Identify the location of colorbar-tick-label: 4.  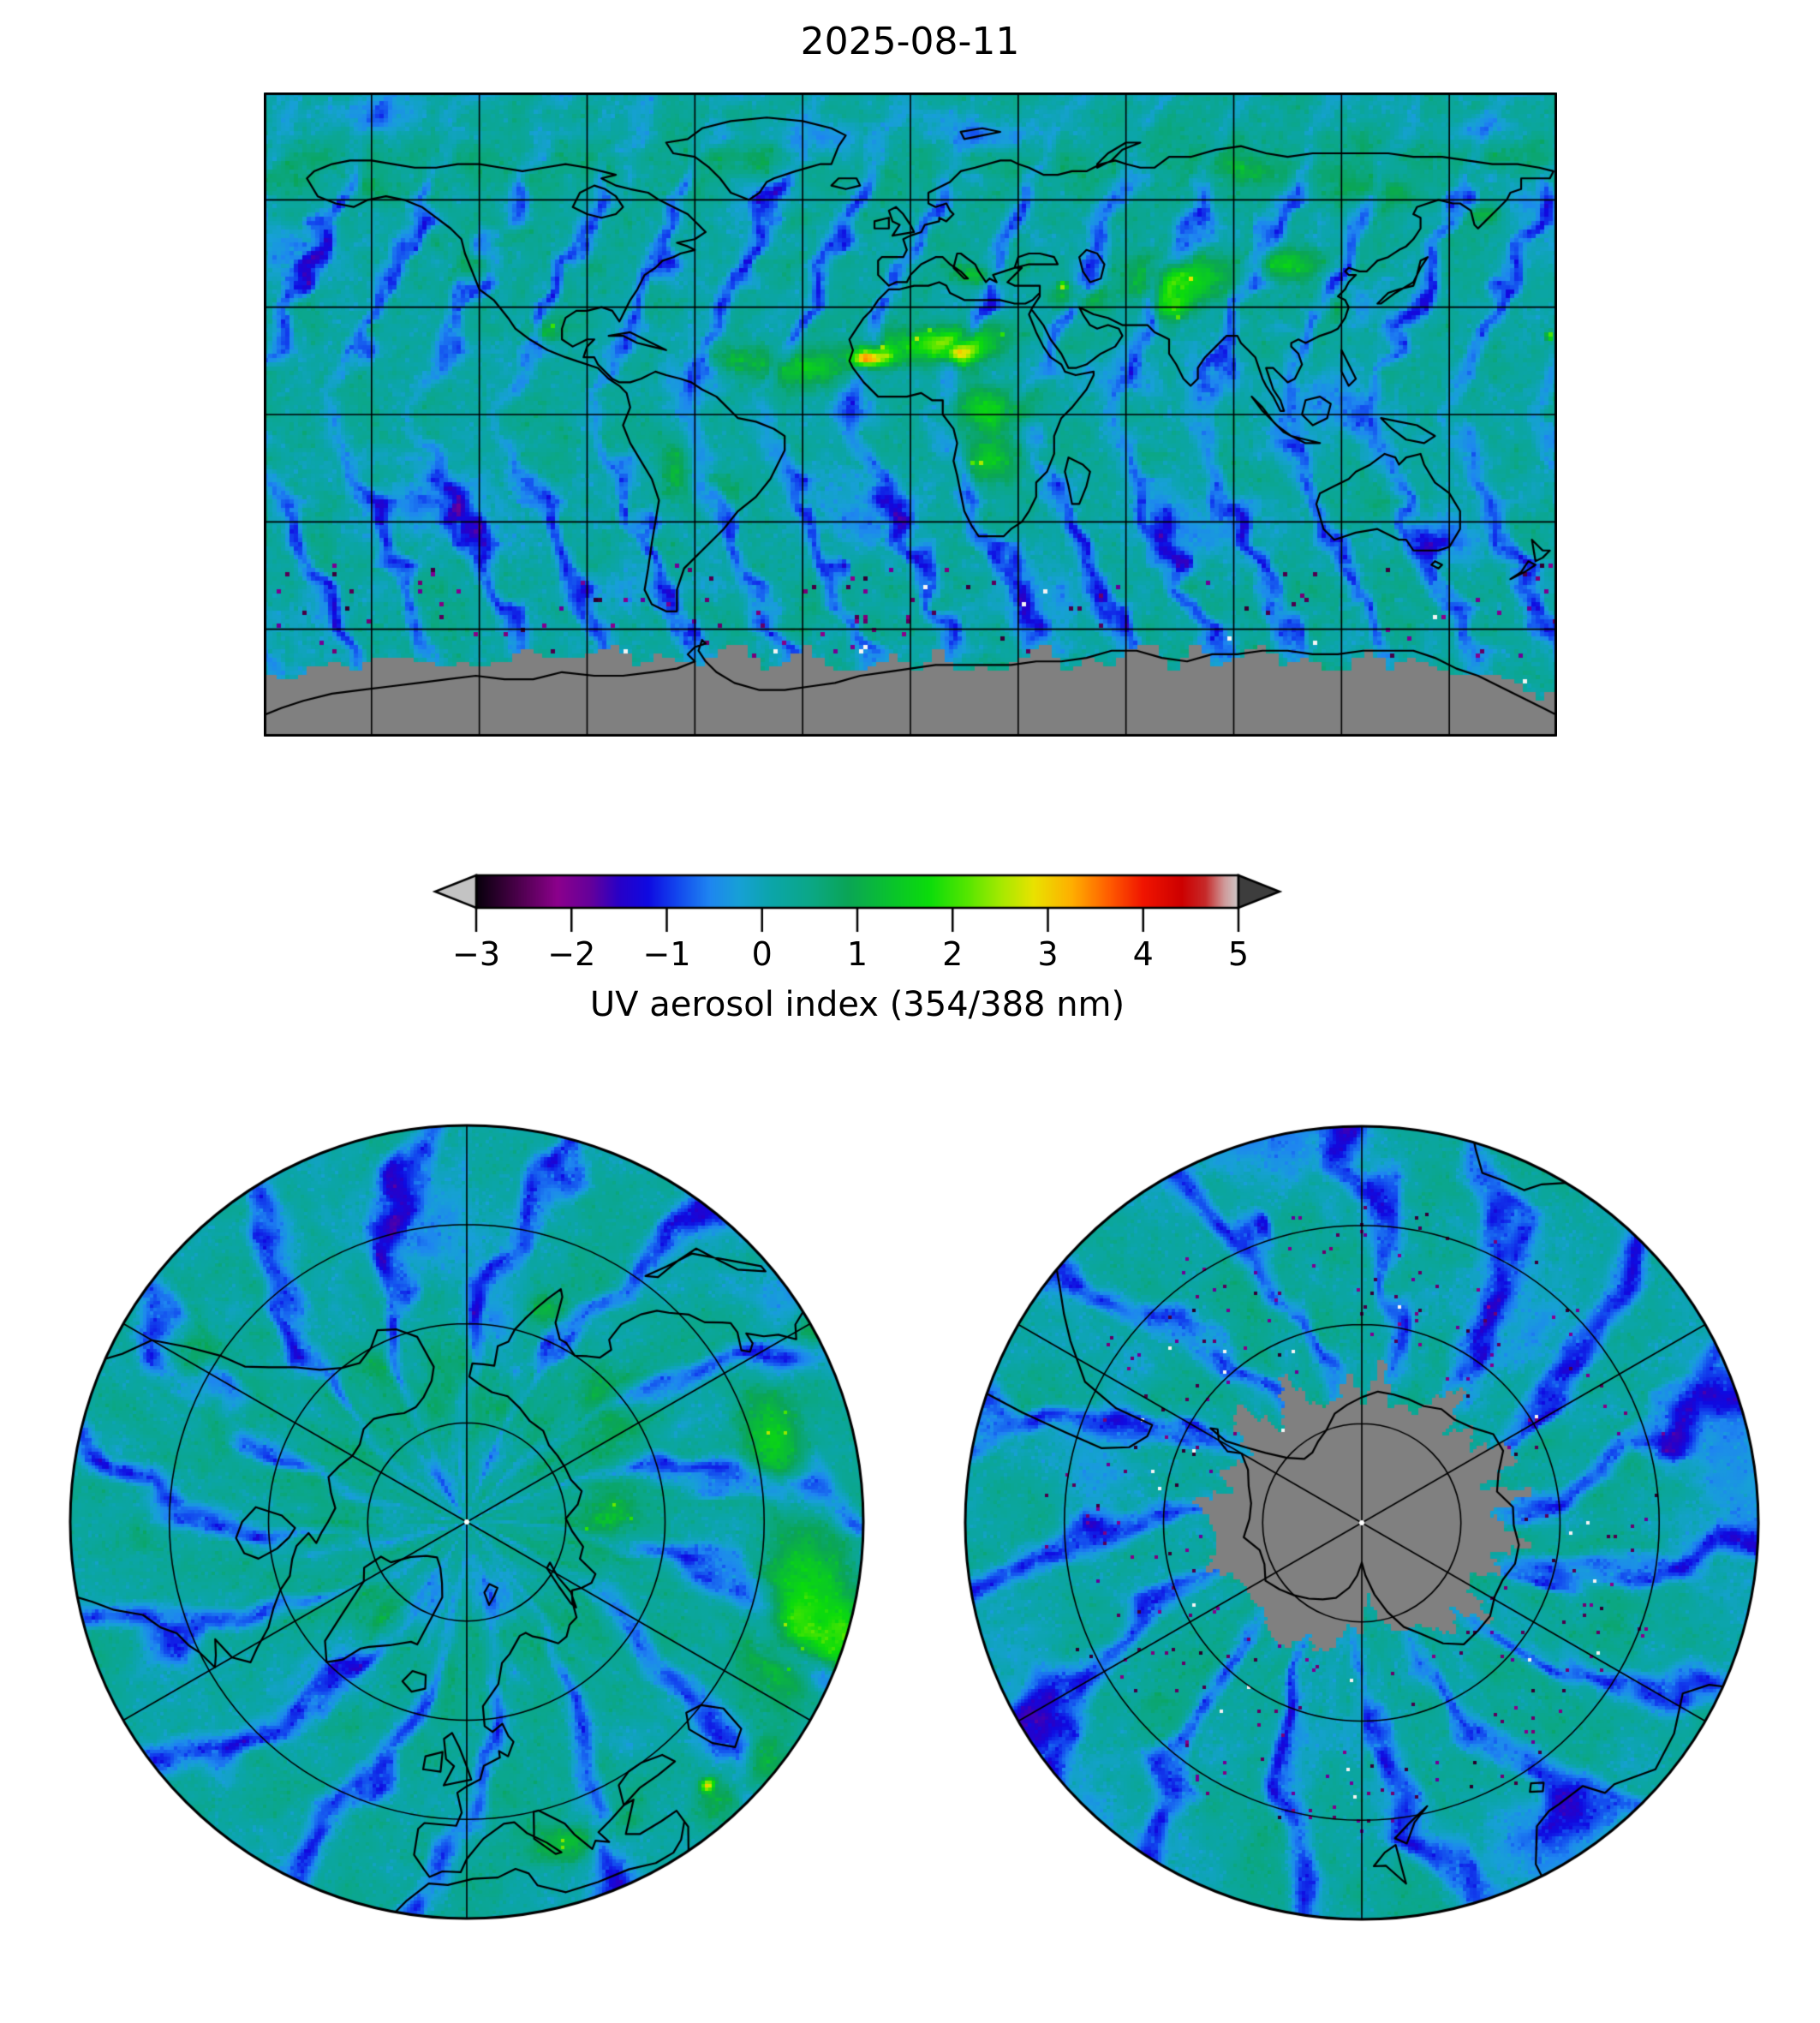
(1143, 954).